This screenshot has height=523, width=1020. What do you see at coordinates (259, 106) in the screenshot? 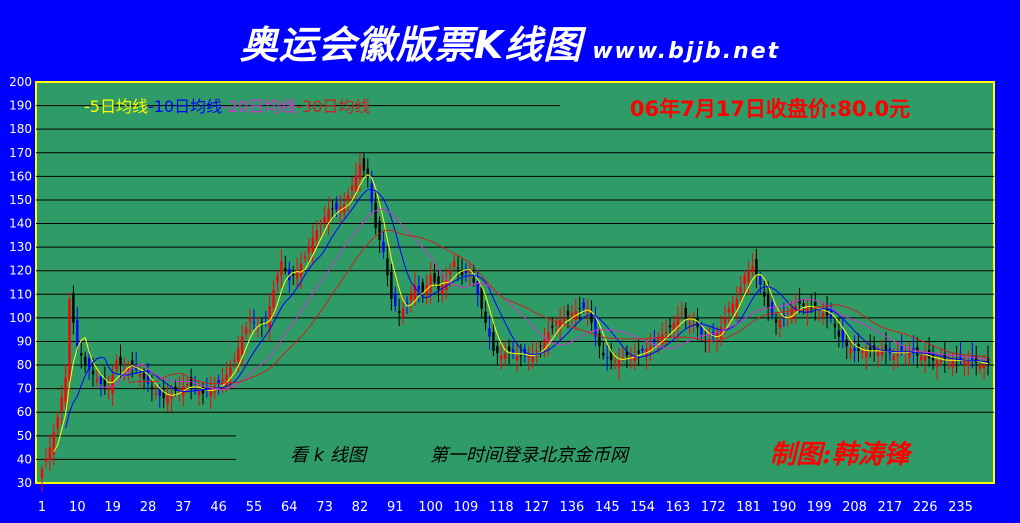
I see `legend-item-3: -20日均线` at bounding box center [259, 106].